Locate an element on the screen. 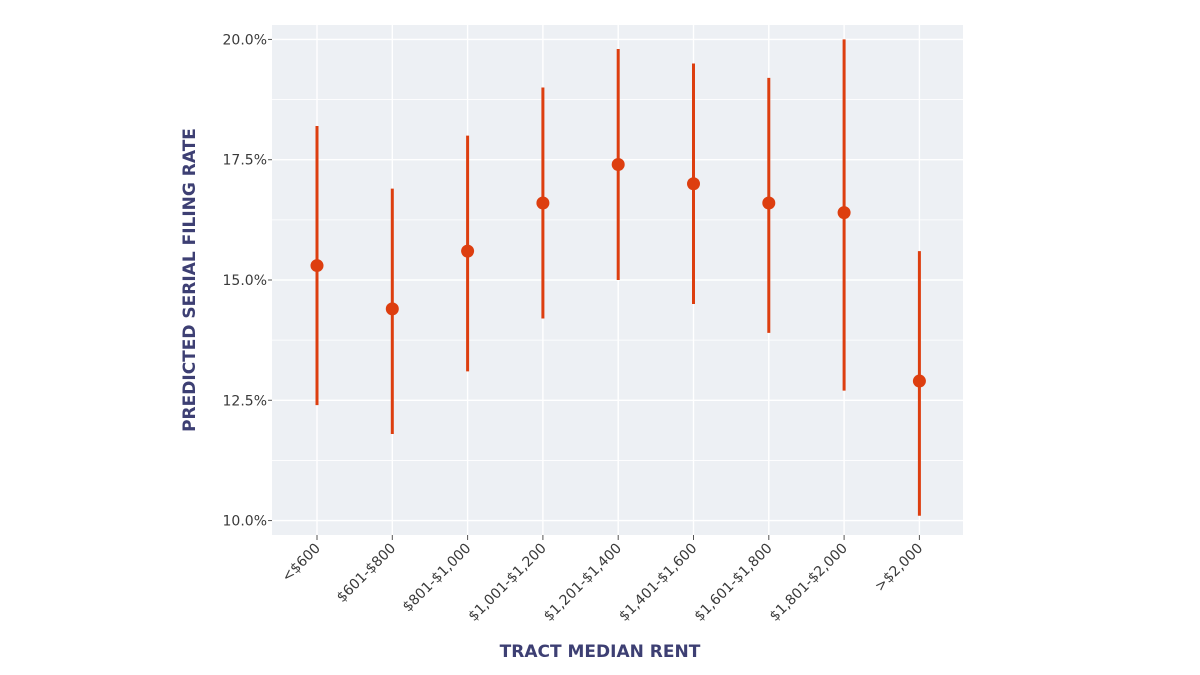 The width and height of the screenshot is (1200, 675). x-tick-label: $1,201-$1,400 is located at coordinates (583, 583).